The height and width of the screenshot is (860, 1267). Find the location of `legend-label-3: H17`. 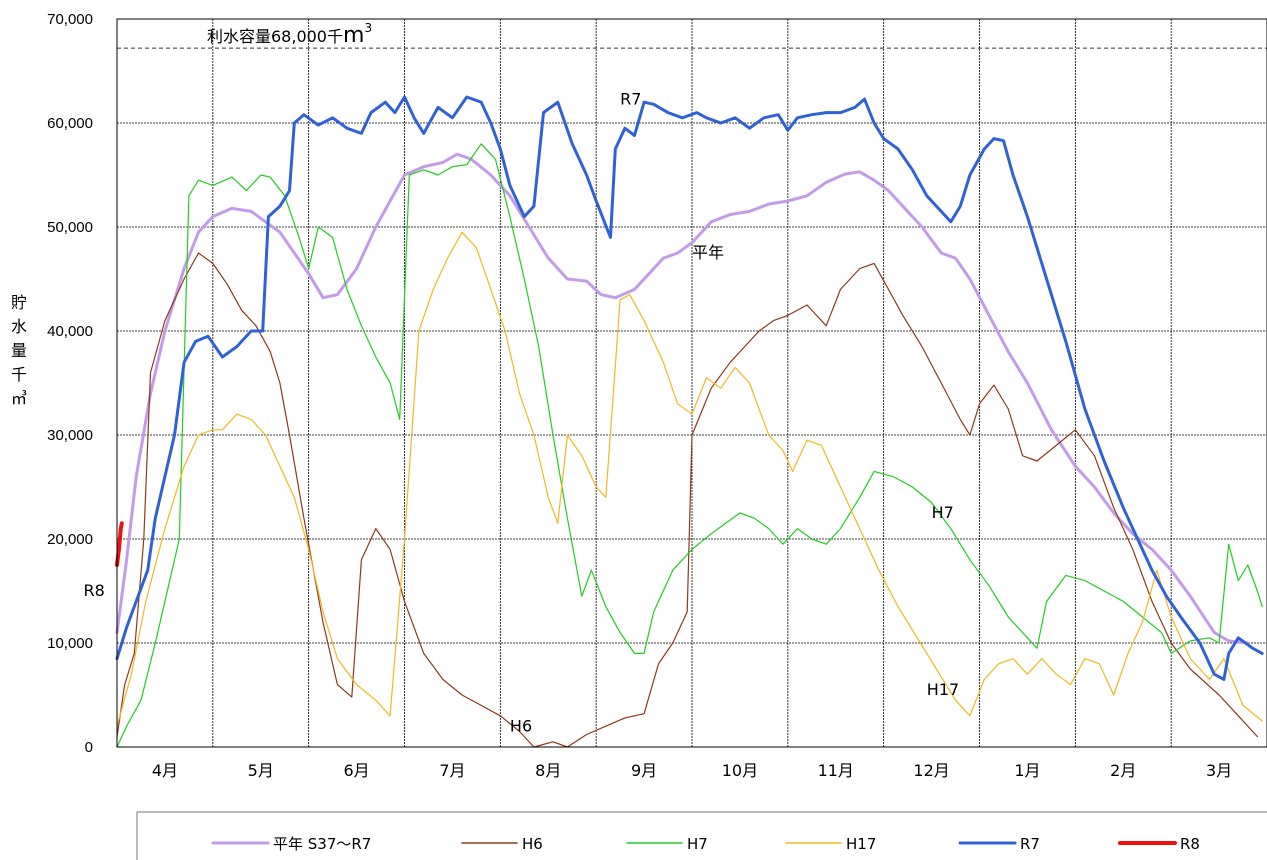

legend-label-3: H17 is located at coordinates (861, 844).